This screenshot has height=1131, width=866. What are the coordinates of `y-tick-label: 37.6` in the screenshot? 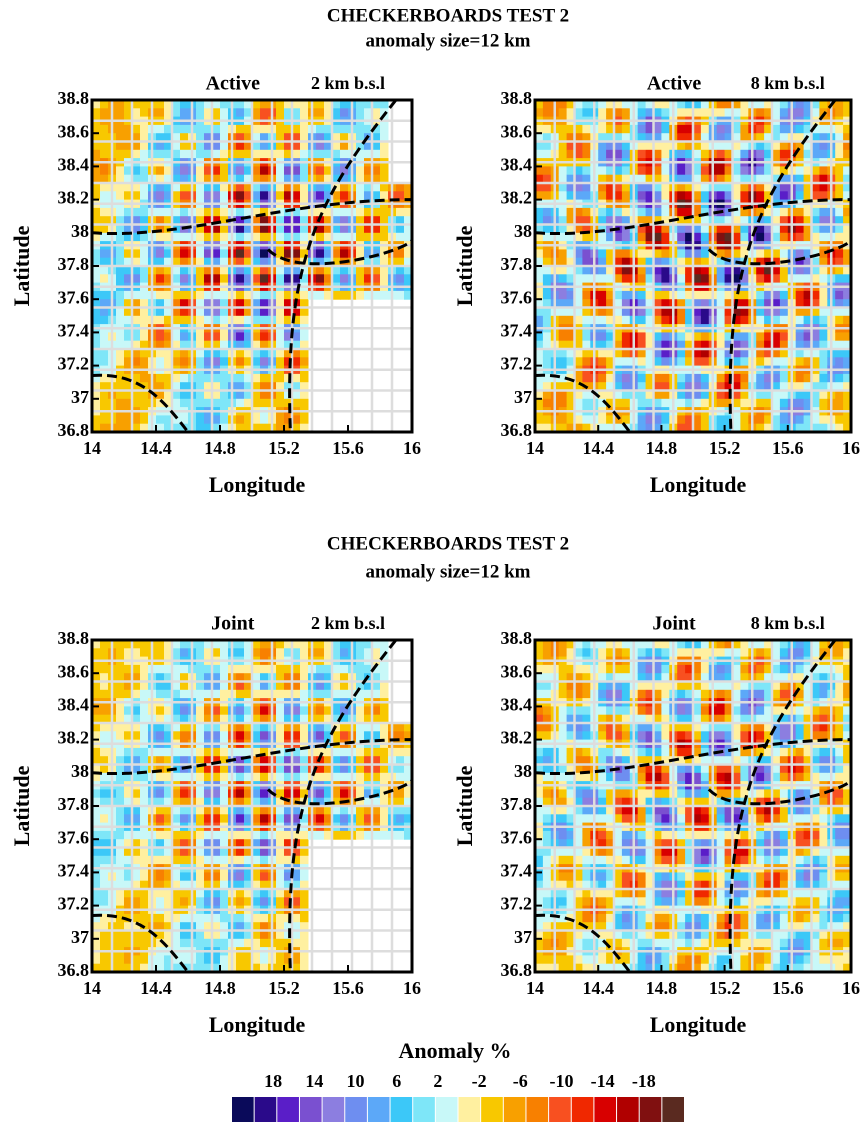 It's located at (74, 297).